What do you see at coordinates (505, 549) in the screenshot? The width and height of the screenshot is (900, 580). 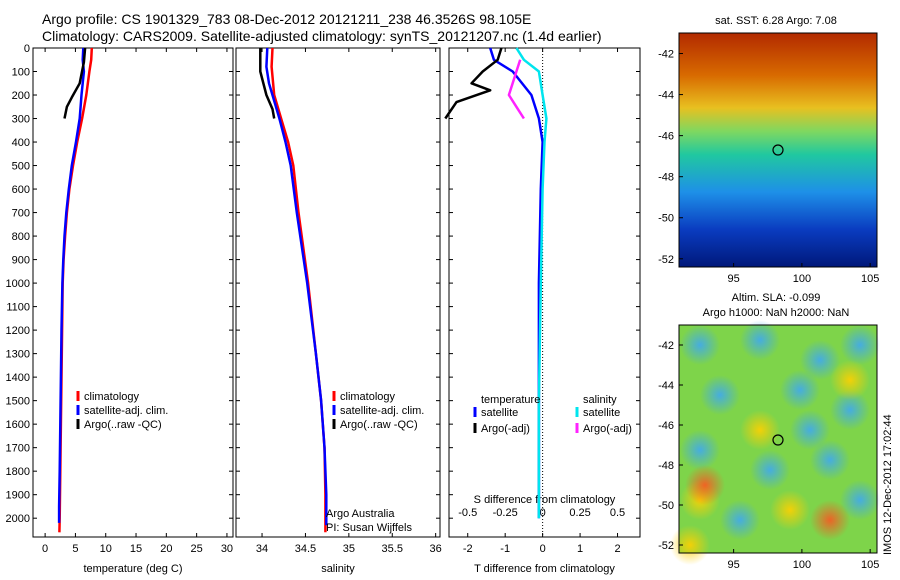 I see `x-tick-label: -1` at bounding box center [505, 549].